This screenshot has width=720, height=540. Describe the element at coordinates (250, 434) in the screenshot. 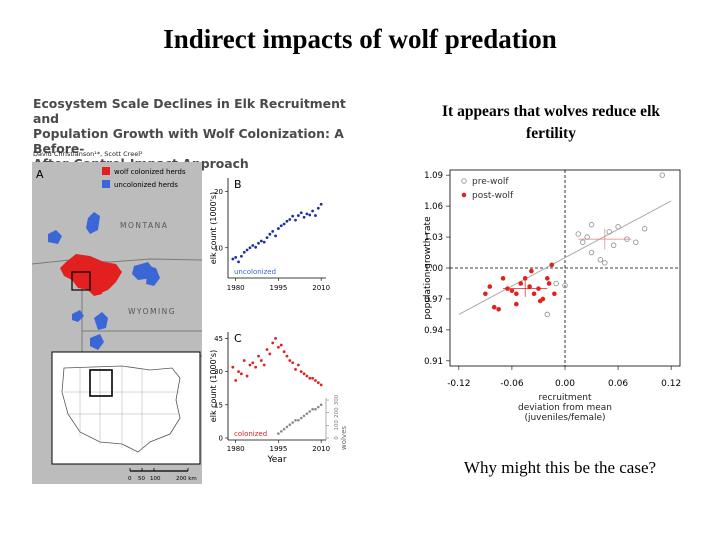

I see `series-label-colonized: colonized` at that location.